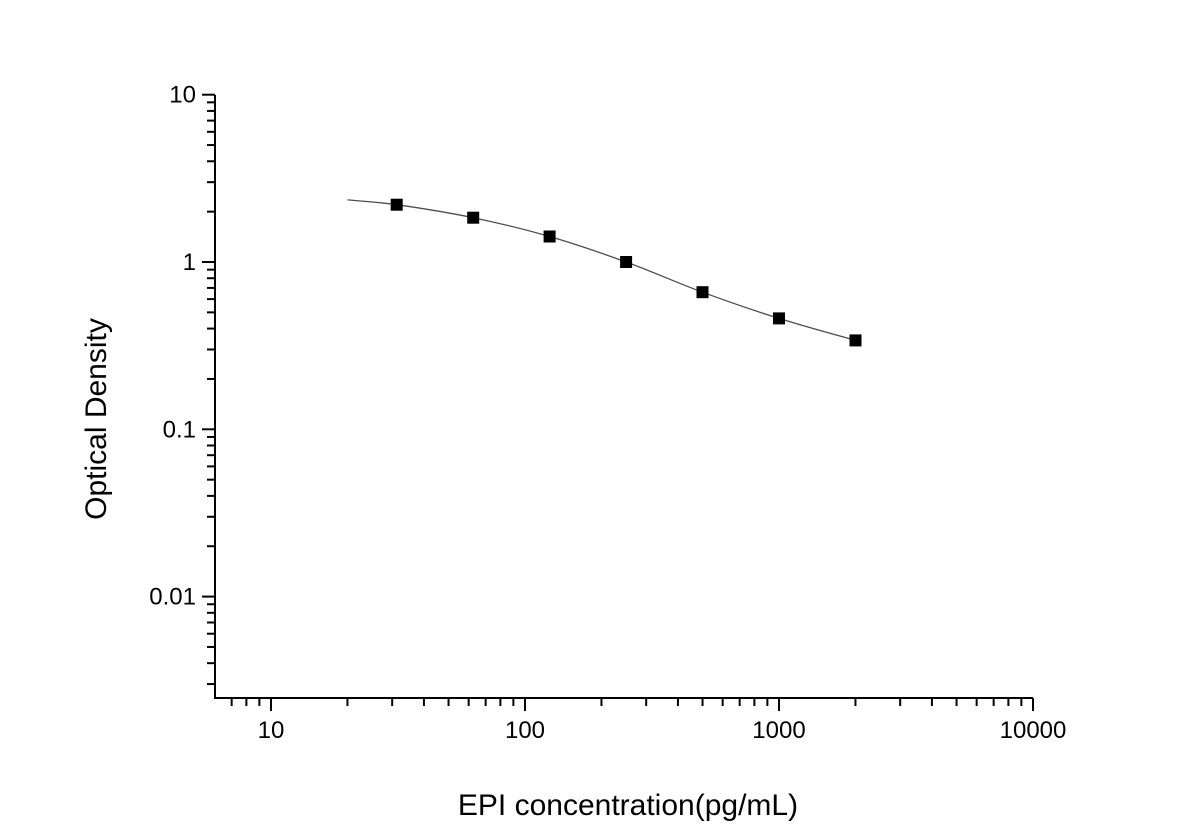 The height and width of the screenshot is (838, 1200). What do you see at coordinates (778, 730) in the screenshot?
I see `x-axis-tick-label: 1000` at bounding box center [778, 730].